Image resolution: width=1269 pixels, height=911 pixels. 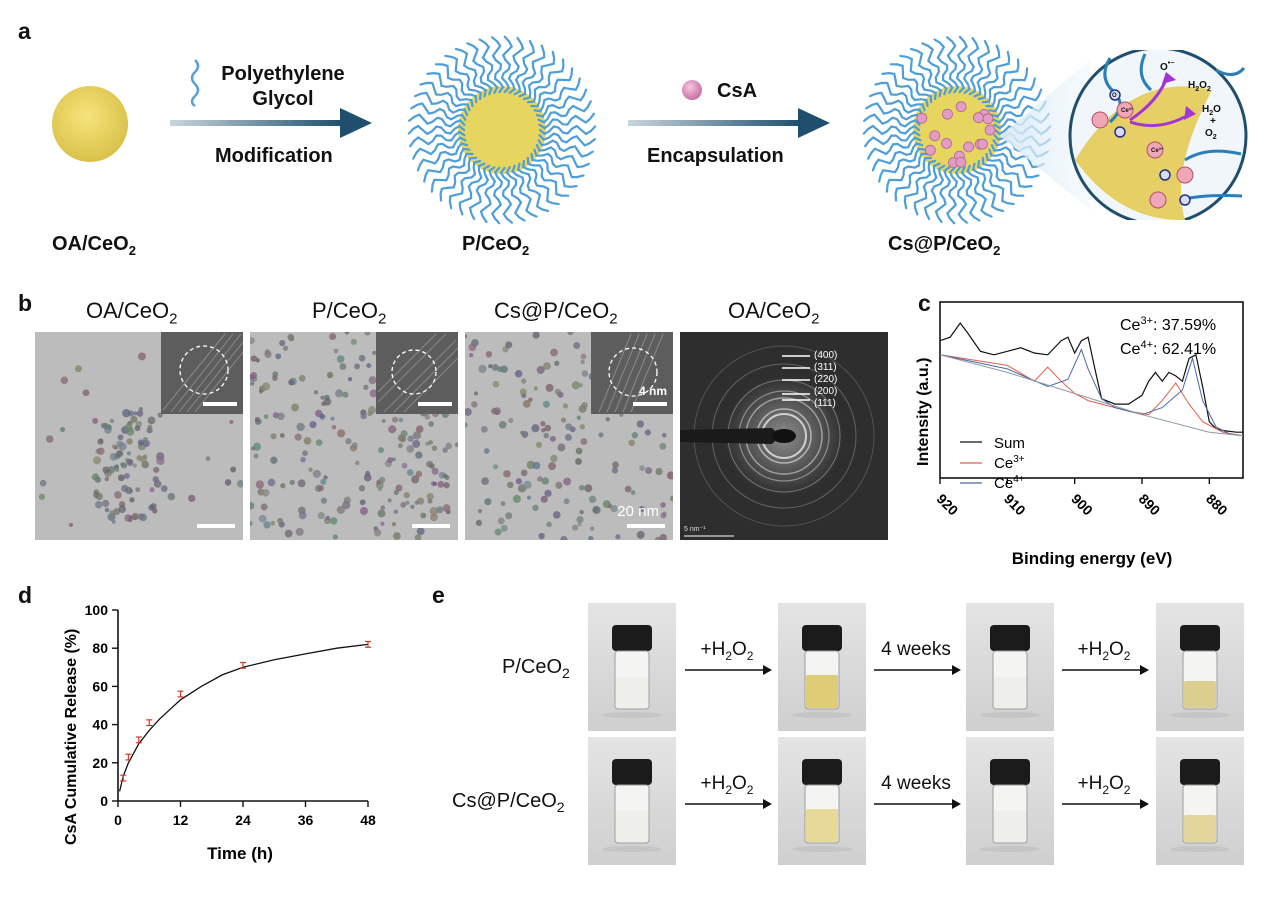 I want to click on encapsulation-label: Encapsulation, so click(x=715, y=156).